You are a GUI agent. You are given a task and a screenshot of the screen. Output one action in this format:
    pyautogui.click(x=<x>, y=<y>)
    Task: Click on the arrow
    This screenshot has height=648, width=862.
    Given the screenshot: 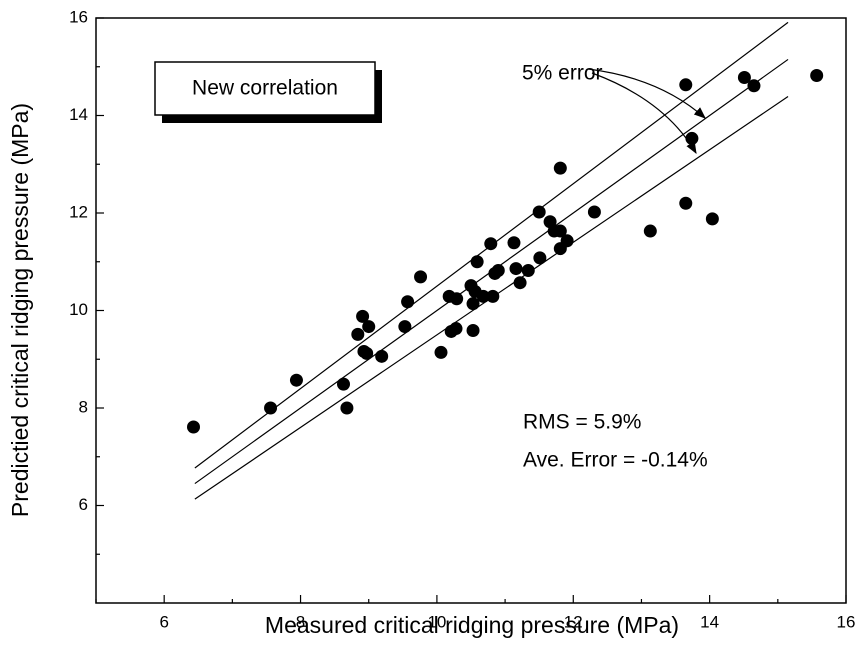 What is the action you would take?
    pyautogui.click(x=646, y=93)
    